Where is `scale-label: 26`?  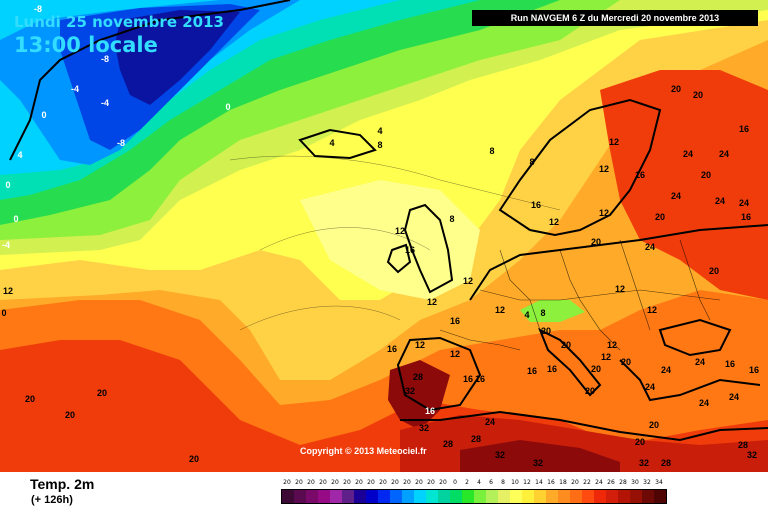 scale-label: 26 is located at coordinates (611, 482).